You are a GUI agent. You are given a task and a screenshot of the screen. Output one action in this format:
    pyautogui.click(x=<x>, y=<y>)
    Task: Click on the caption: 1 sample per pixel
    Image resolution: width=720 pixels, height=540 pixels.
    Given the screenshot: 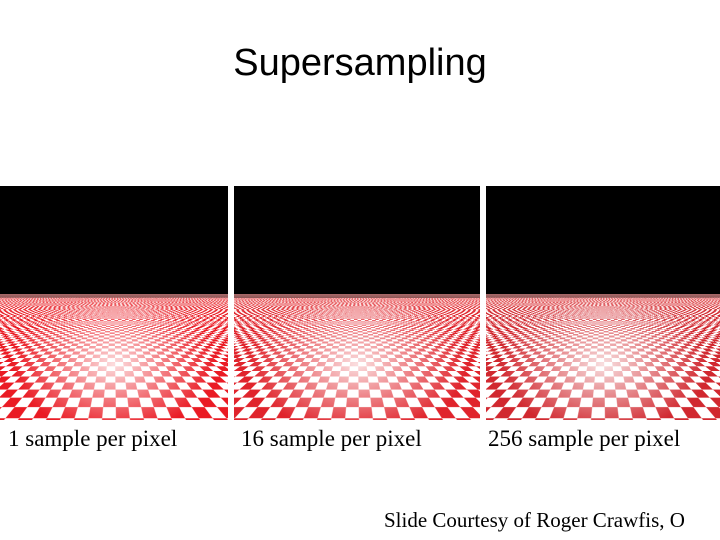 What is the action you would take?
    pyautogui.click(x=93, y=438)
    